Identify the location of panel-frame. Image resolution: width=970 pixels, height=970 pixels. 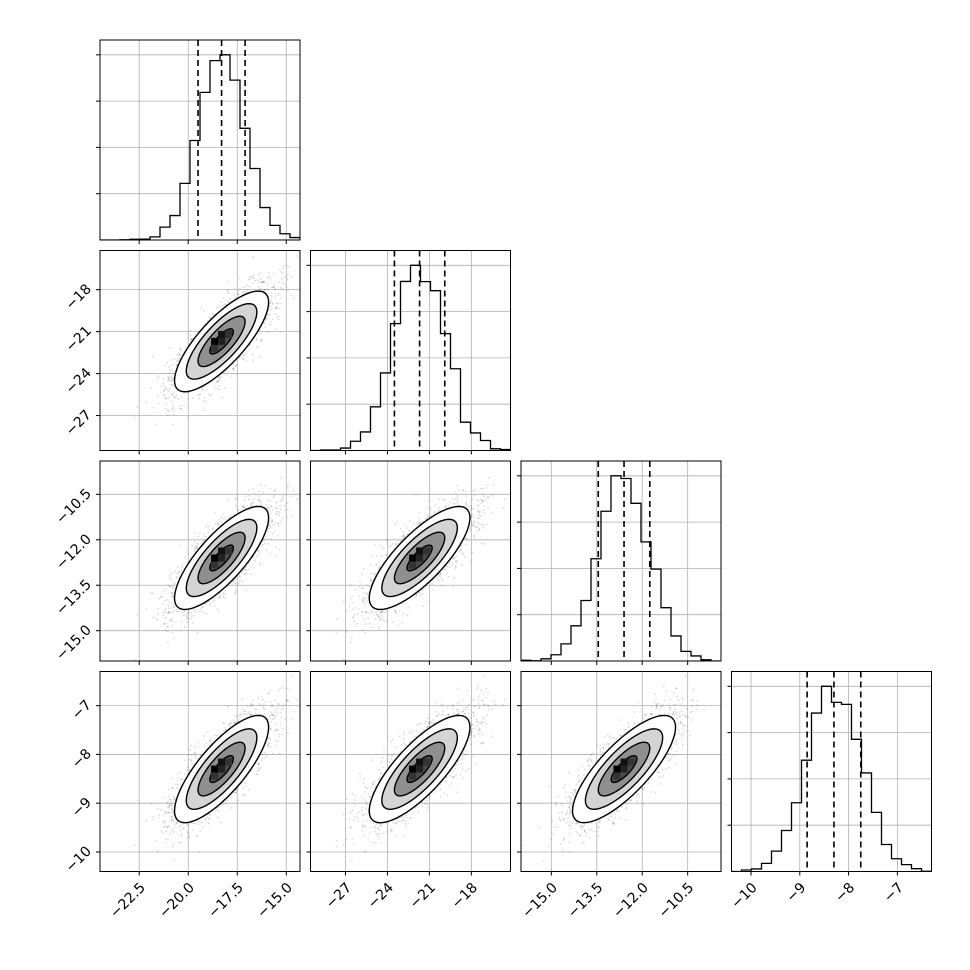
(200, 140).